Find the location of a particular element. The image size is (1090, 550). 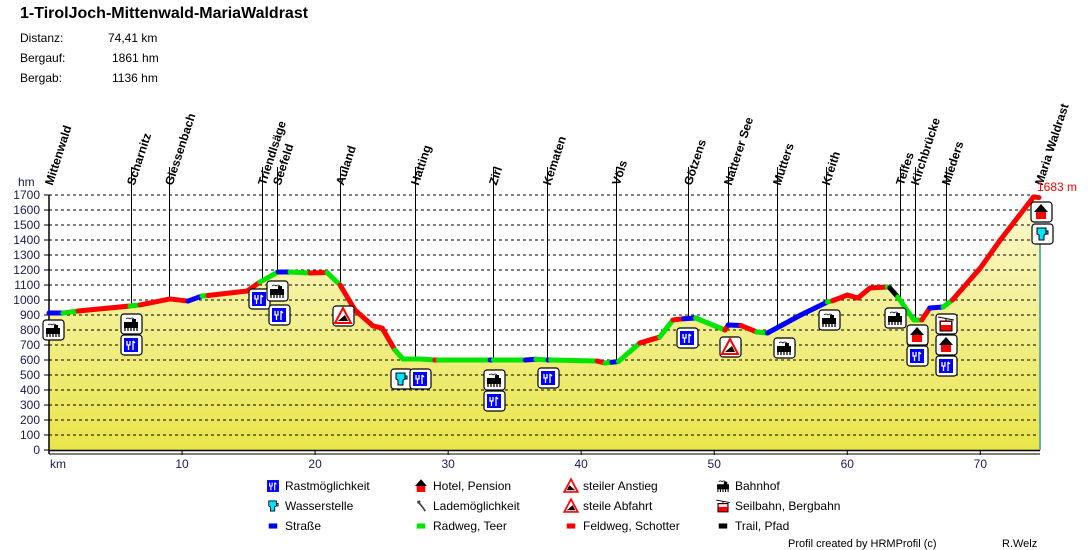

x-tick-label: 60 is located at coordinates (848, 464).